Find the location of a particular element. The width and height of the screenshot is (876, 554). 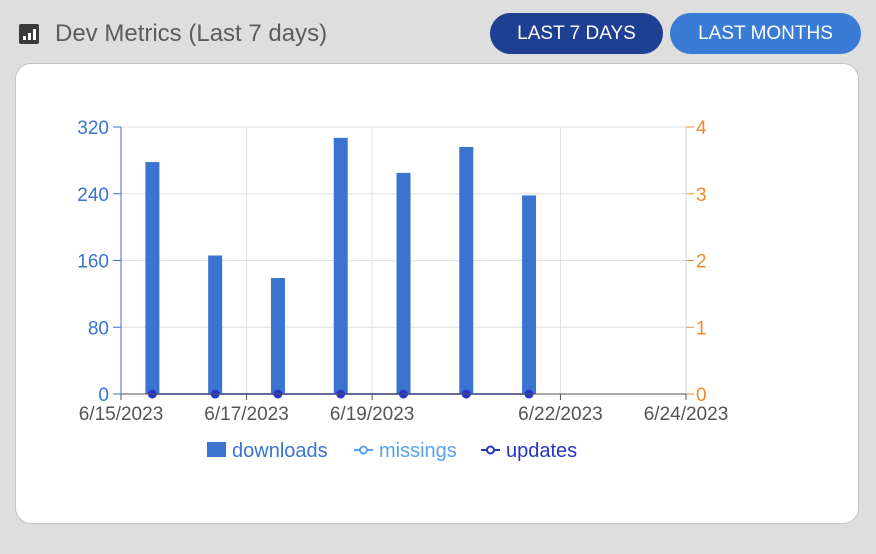

legend-marker-updates is located at coordinates (490, 450).